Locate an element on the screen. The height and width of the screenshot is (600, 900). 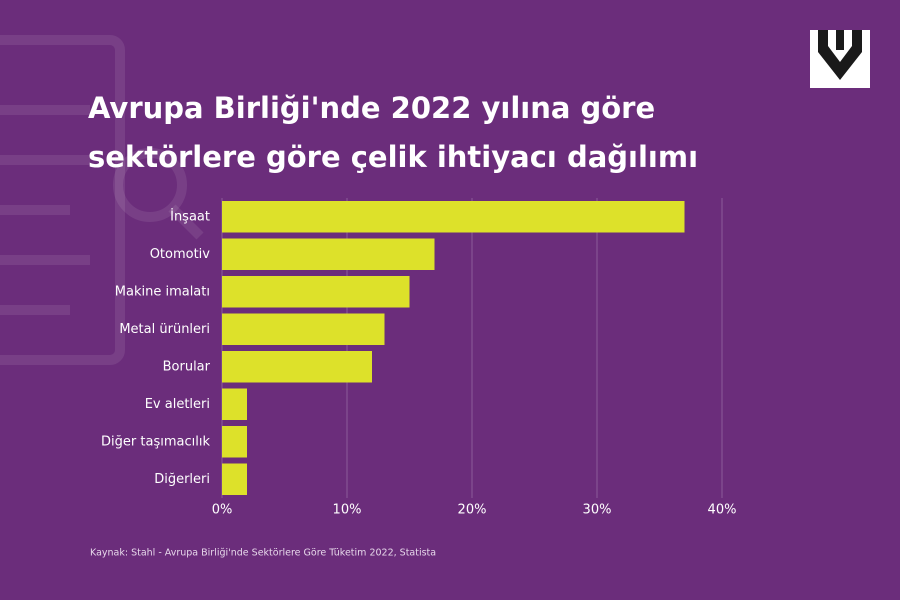
background-icon is located at coordinates (102, 200).